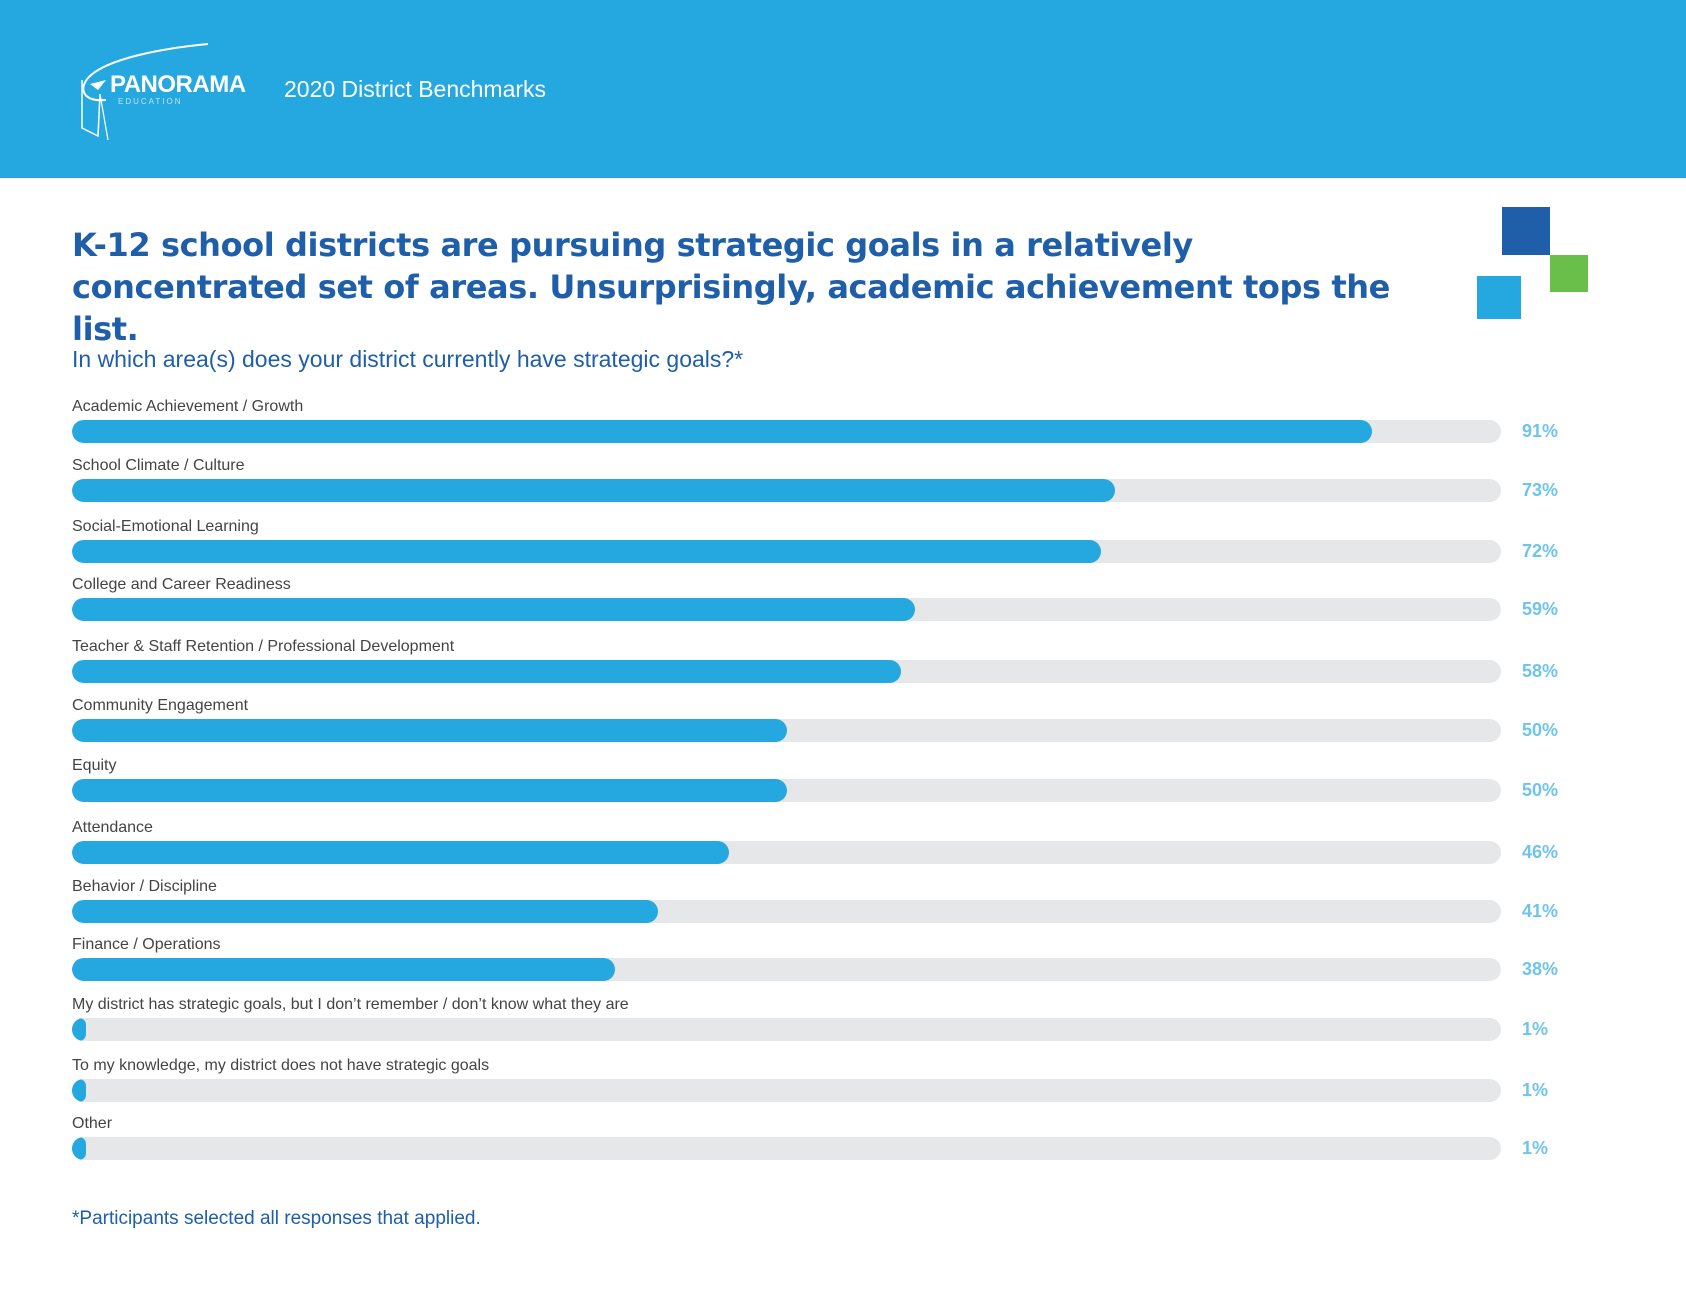 This screenshot has width=1686, height=1298. Describe the element at coordinates (1540, 551) in the screenshot. I see `value-label: 72%` at that location.